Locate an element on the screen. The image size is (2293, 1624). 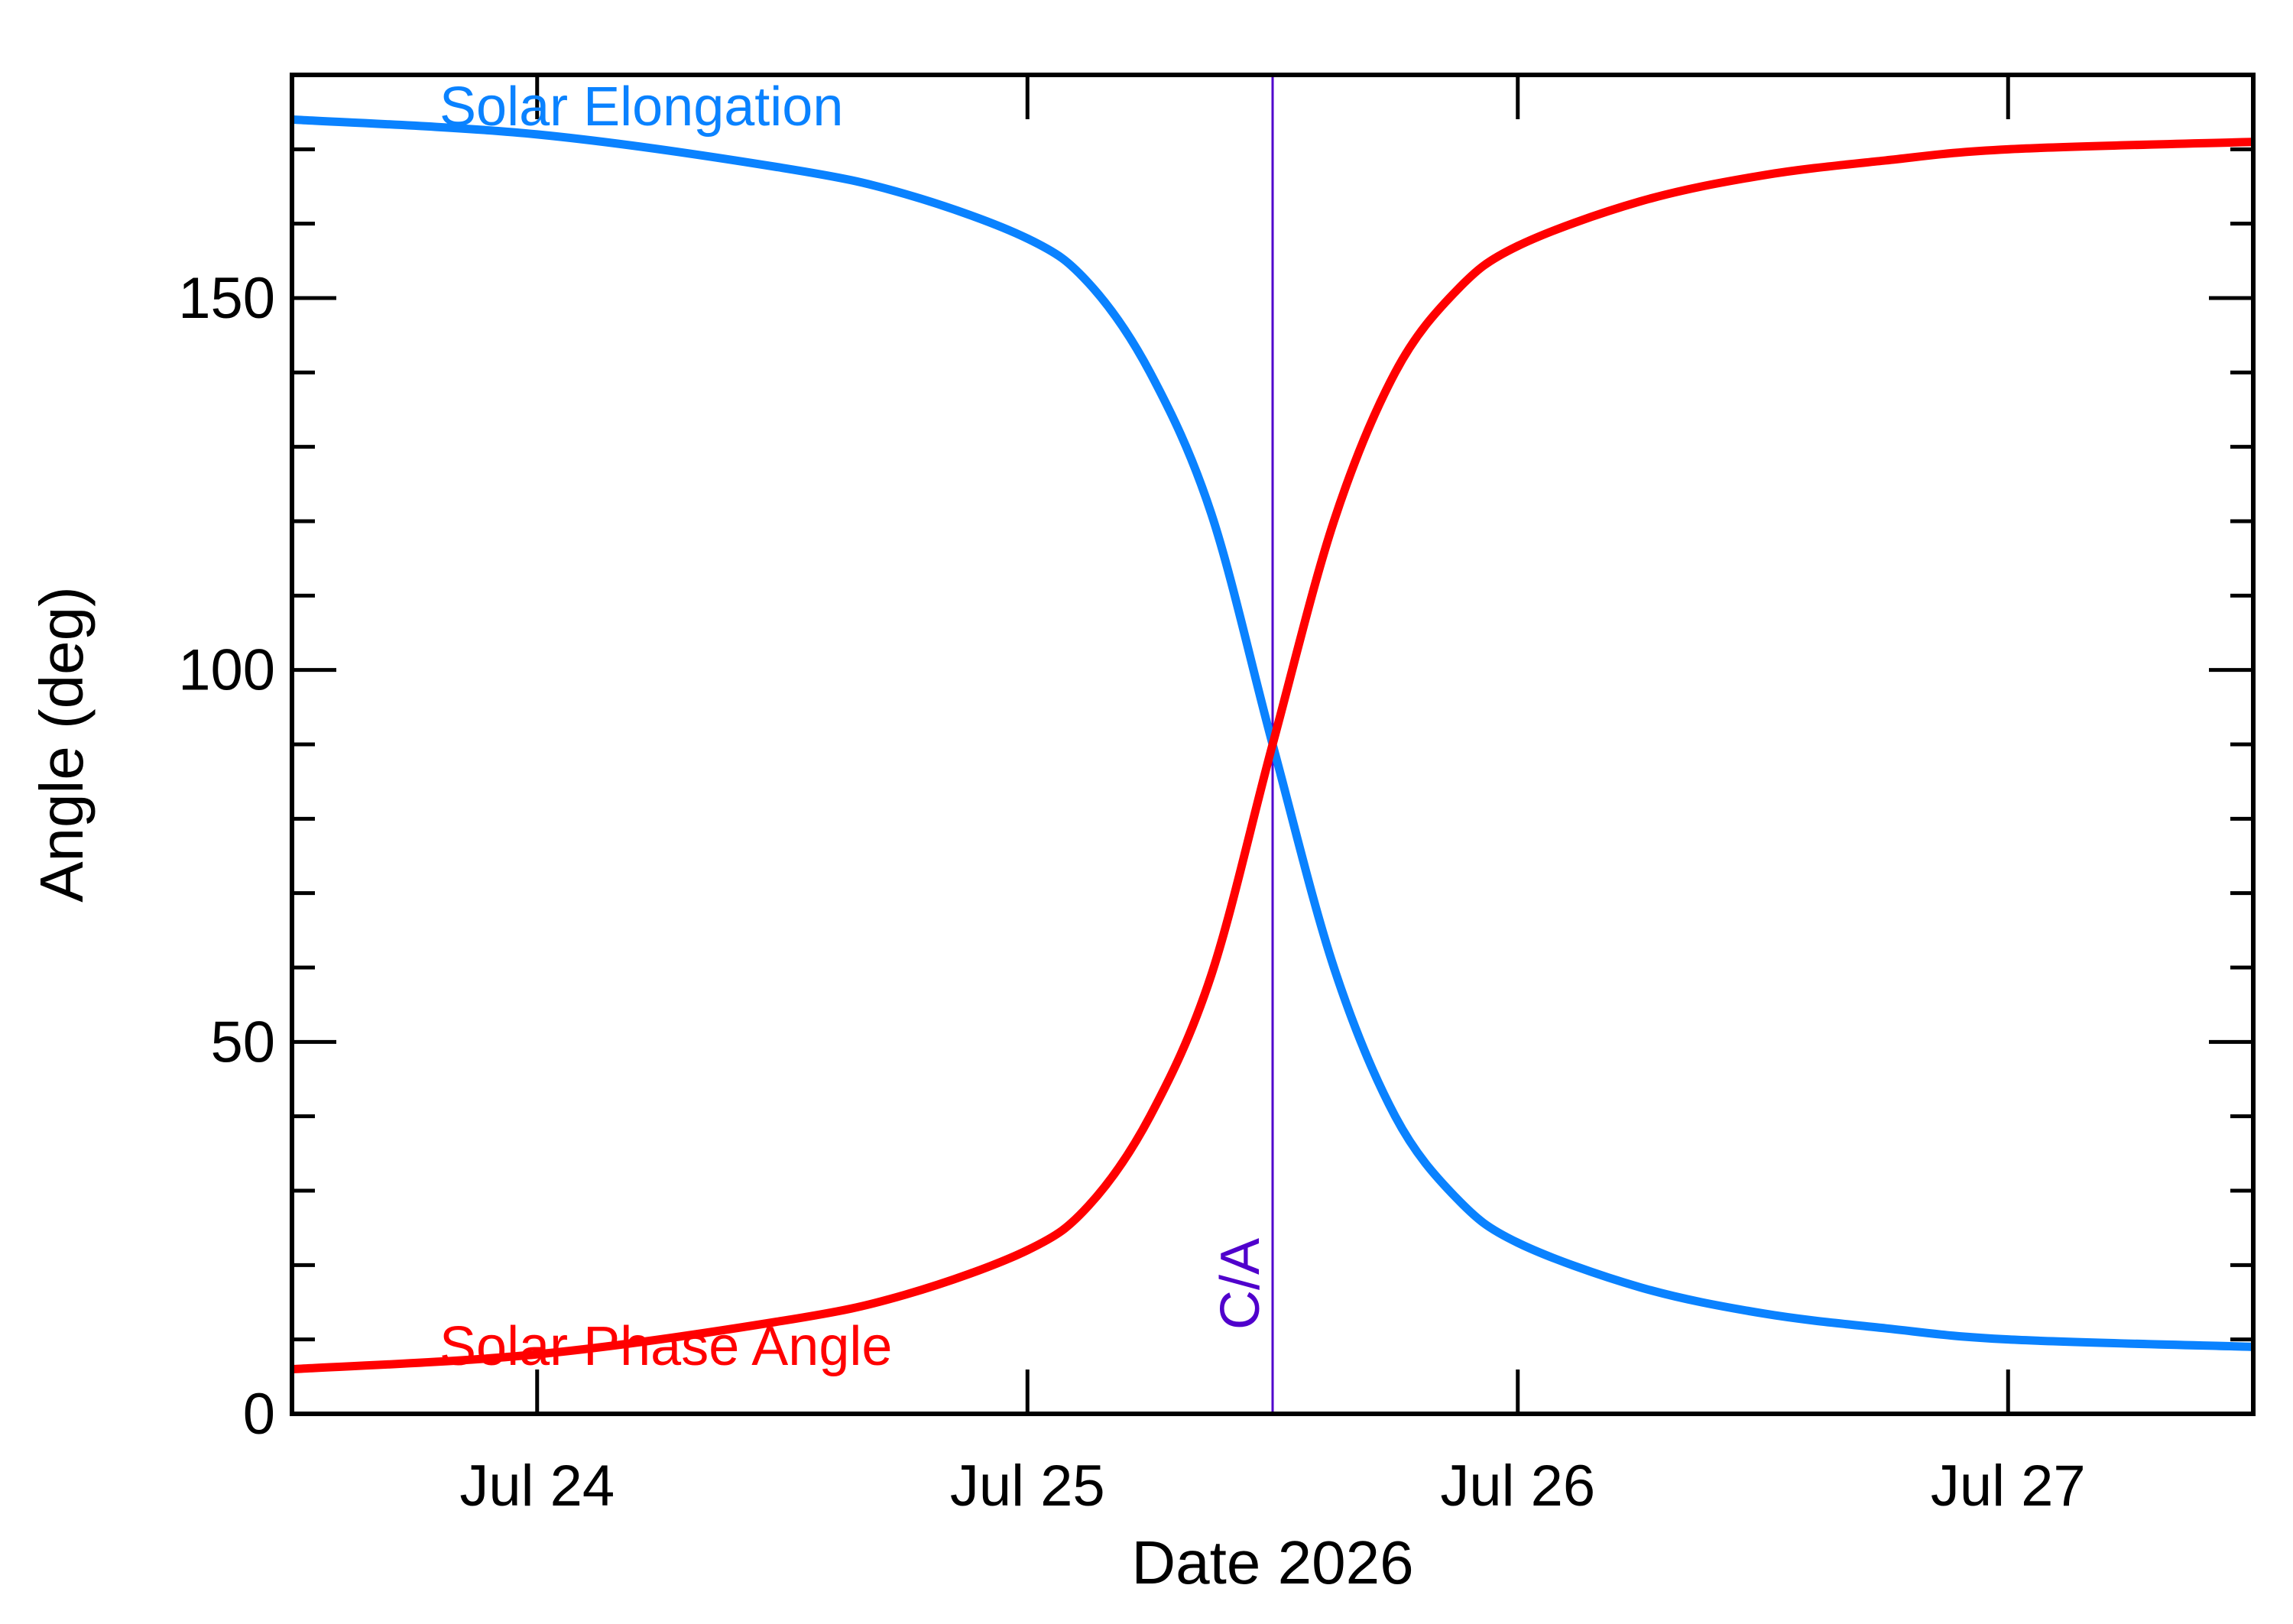
x-tick-label: Jul 27 is located at coordinates (2008, 1486).